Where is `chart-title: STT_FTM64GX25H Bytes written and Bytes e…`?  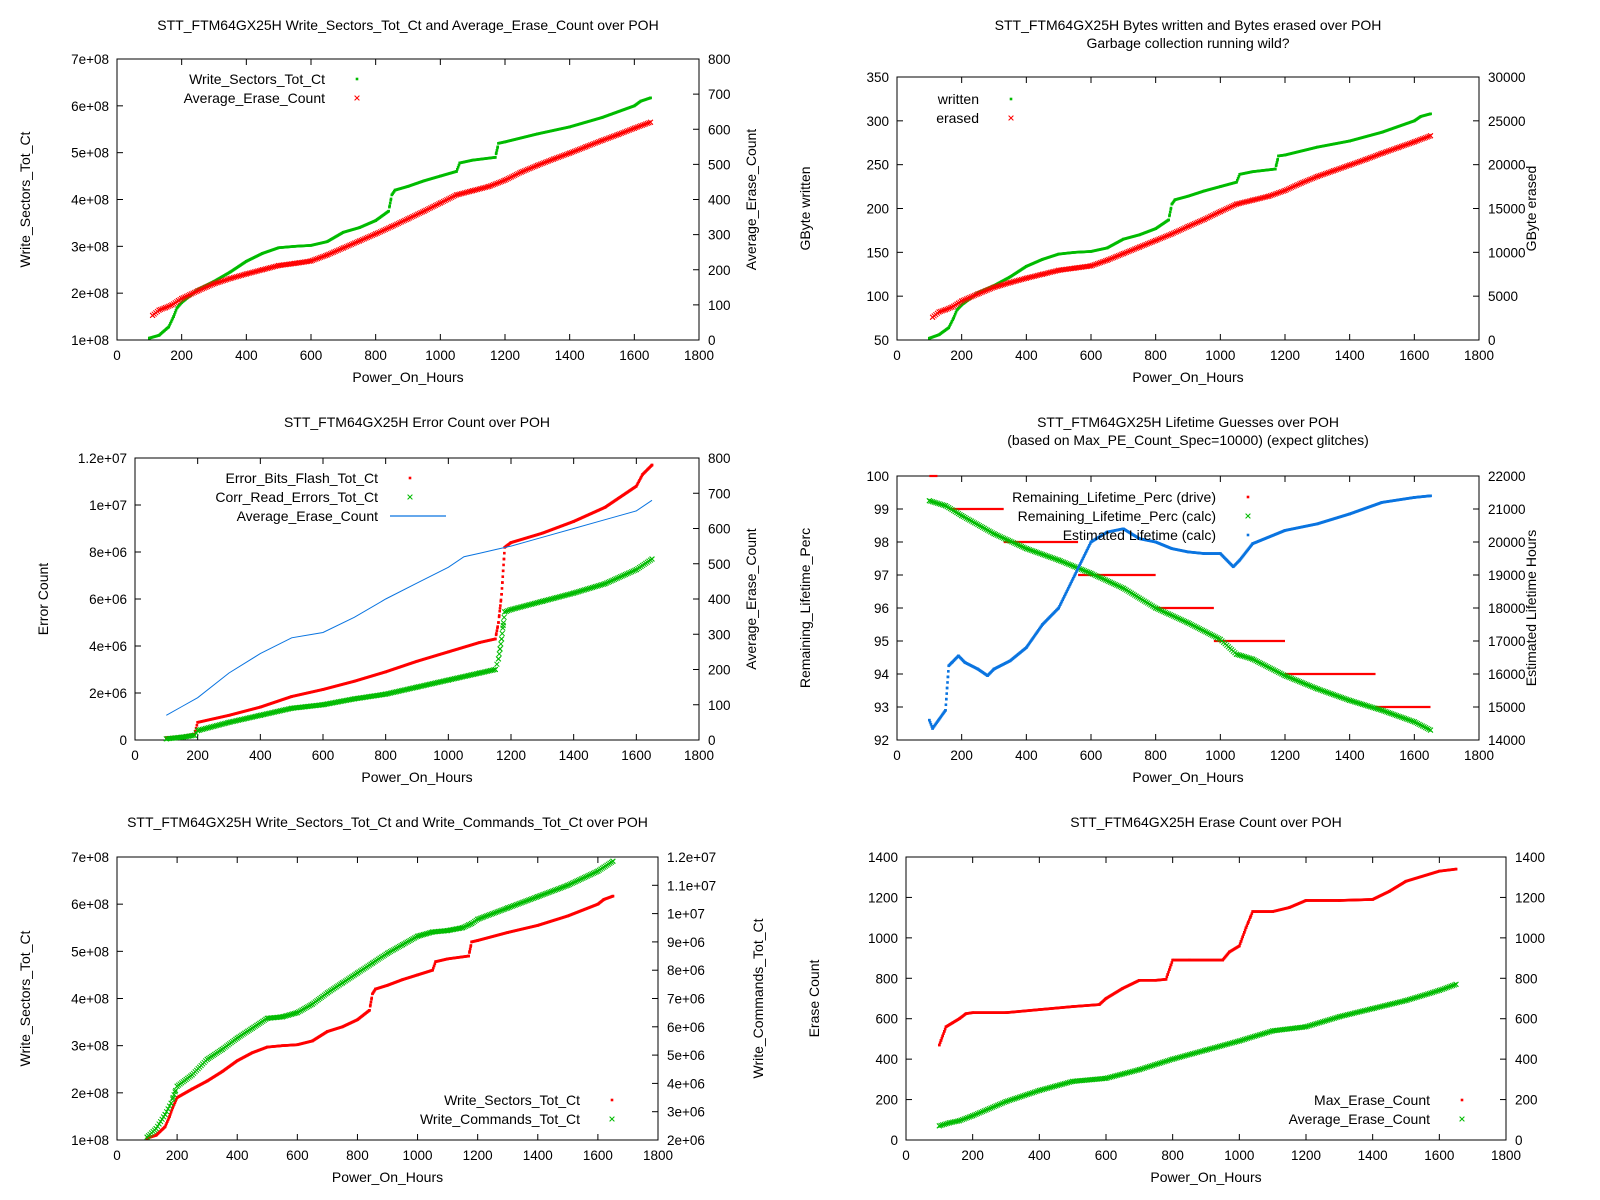
chart-title: STT_FTM64GX25H Bytes written and Bytes e… is located at coordinates (1188, 25).